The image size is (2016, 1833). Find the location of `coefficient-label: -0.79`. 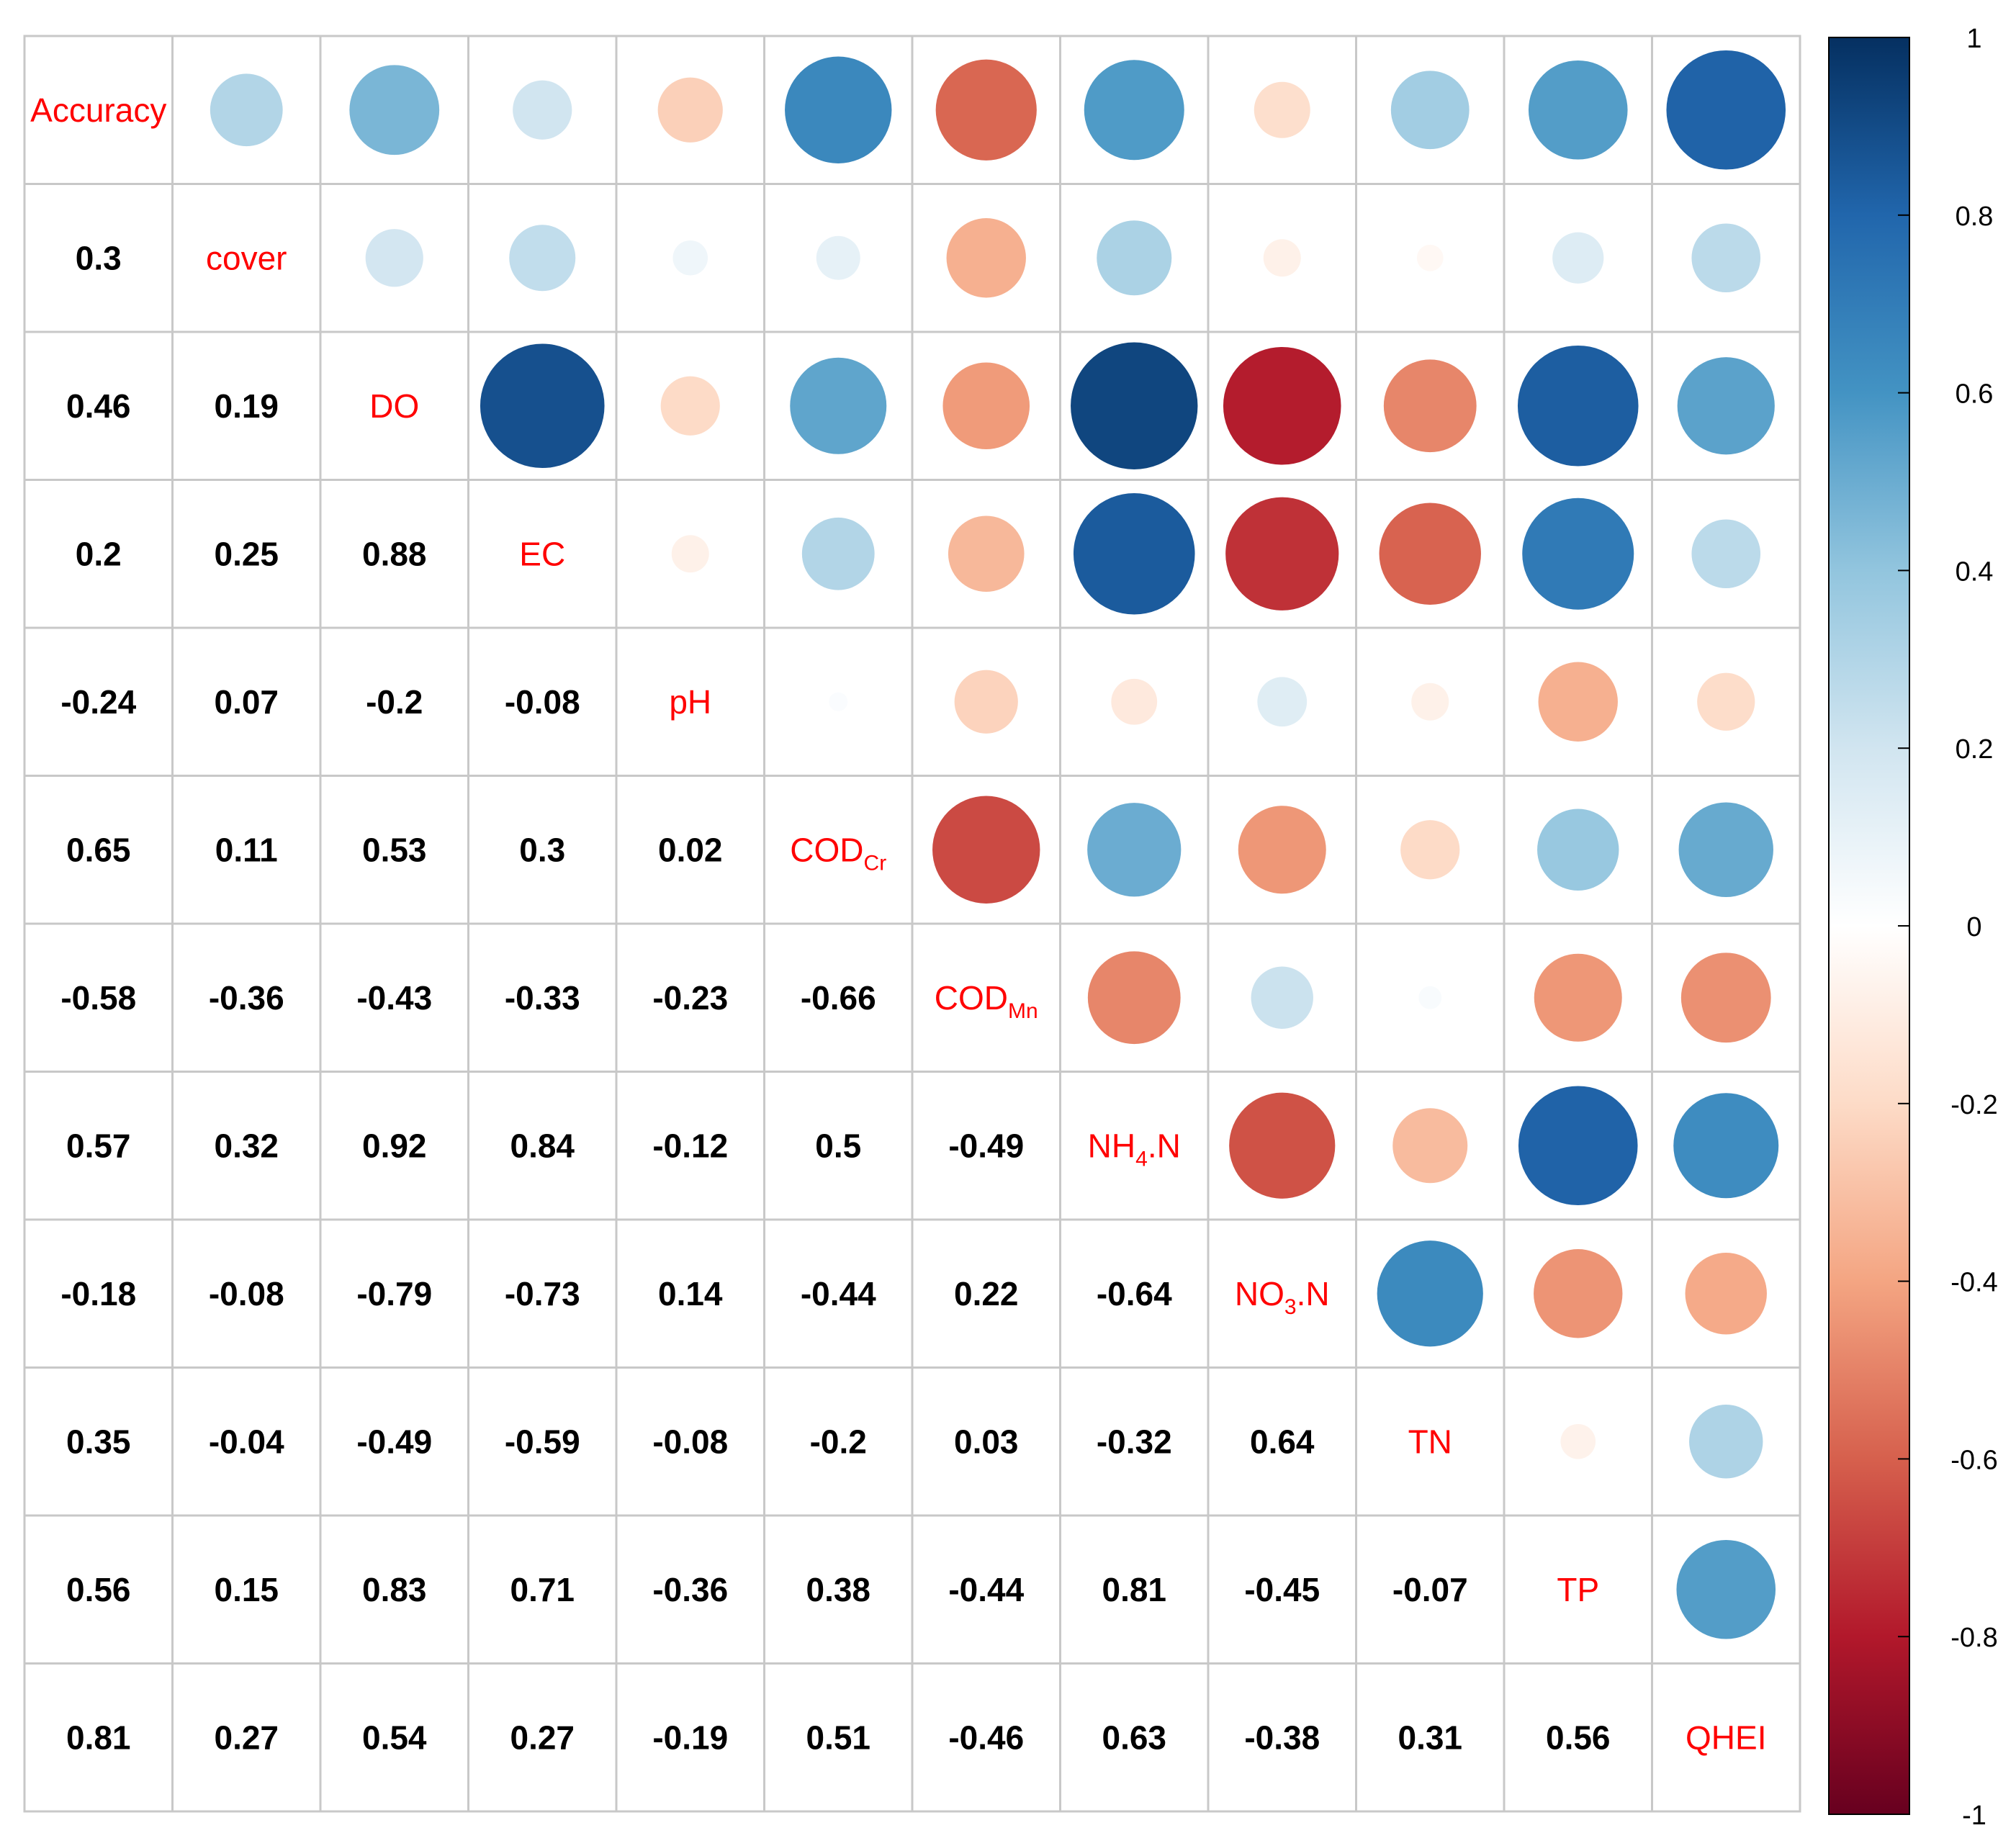

coefficient-label: -0.79 is located at coordinates (394, 1293).